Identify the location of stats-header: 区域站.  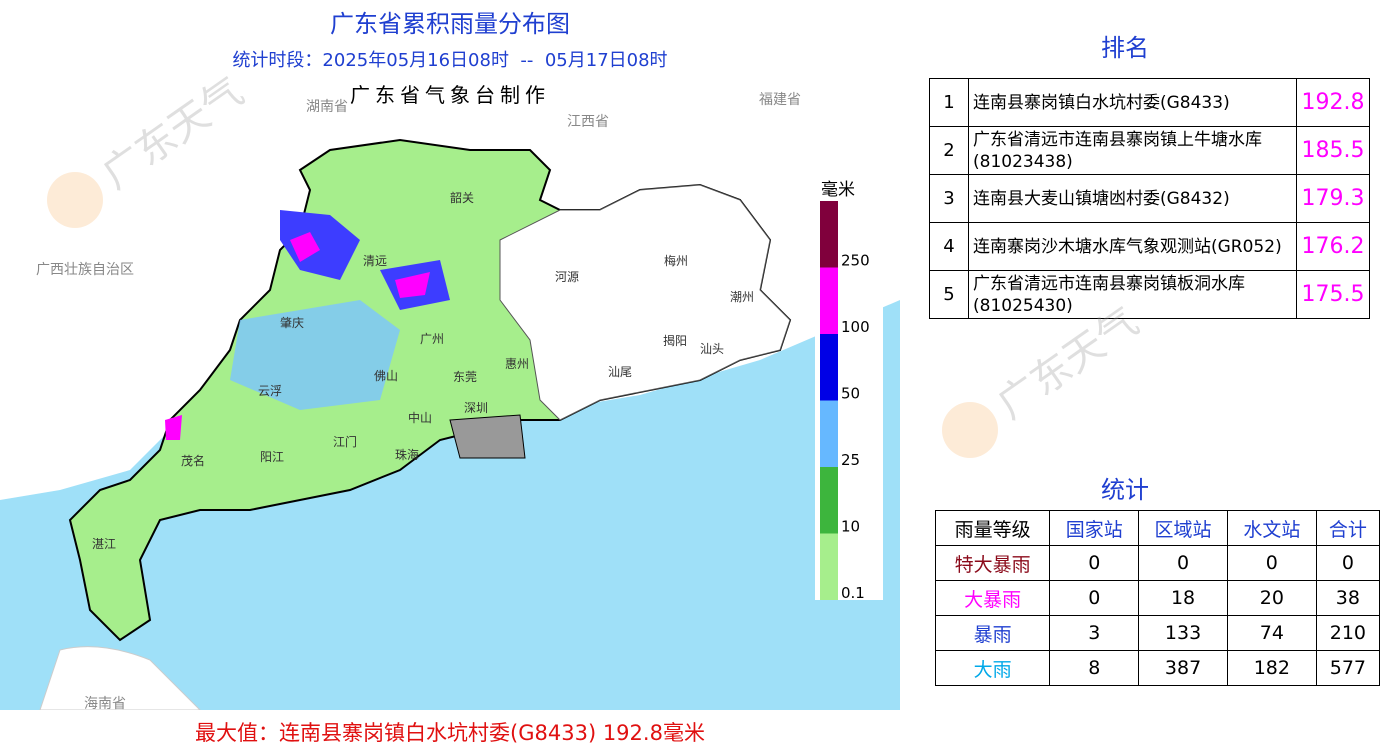
(1183, 528).